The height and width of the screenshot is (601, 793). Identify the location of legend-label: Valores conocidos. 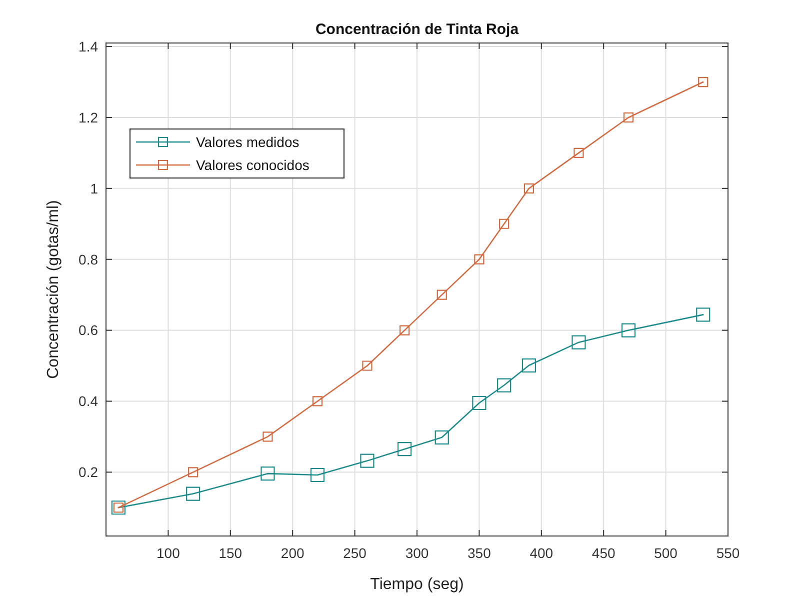
(253, 164).